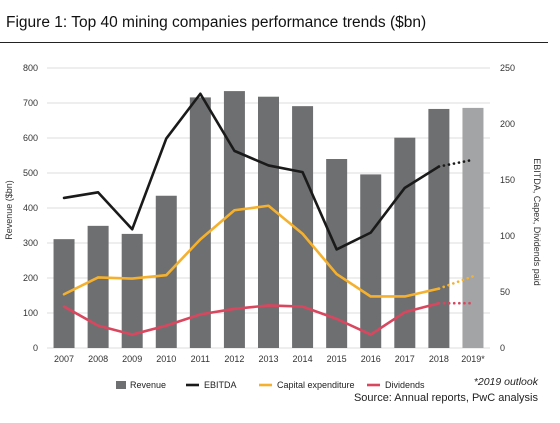 The image size is (560, 423). I want to click on capital-expenditure-forecast-line, so click(456, 282).